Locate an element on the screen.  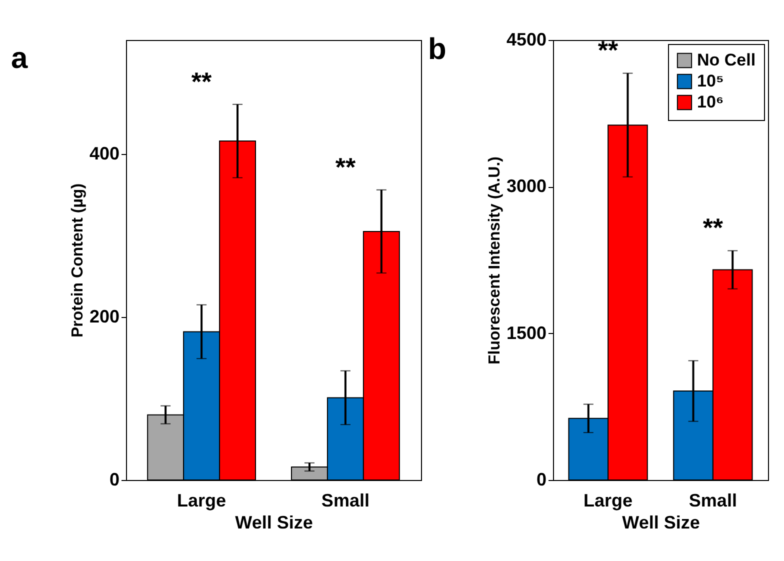
chart-title: a is located at coordinates (19, 58).